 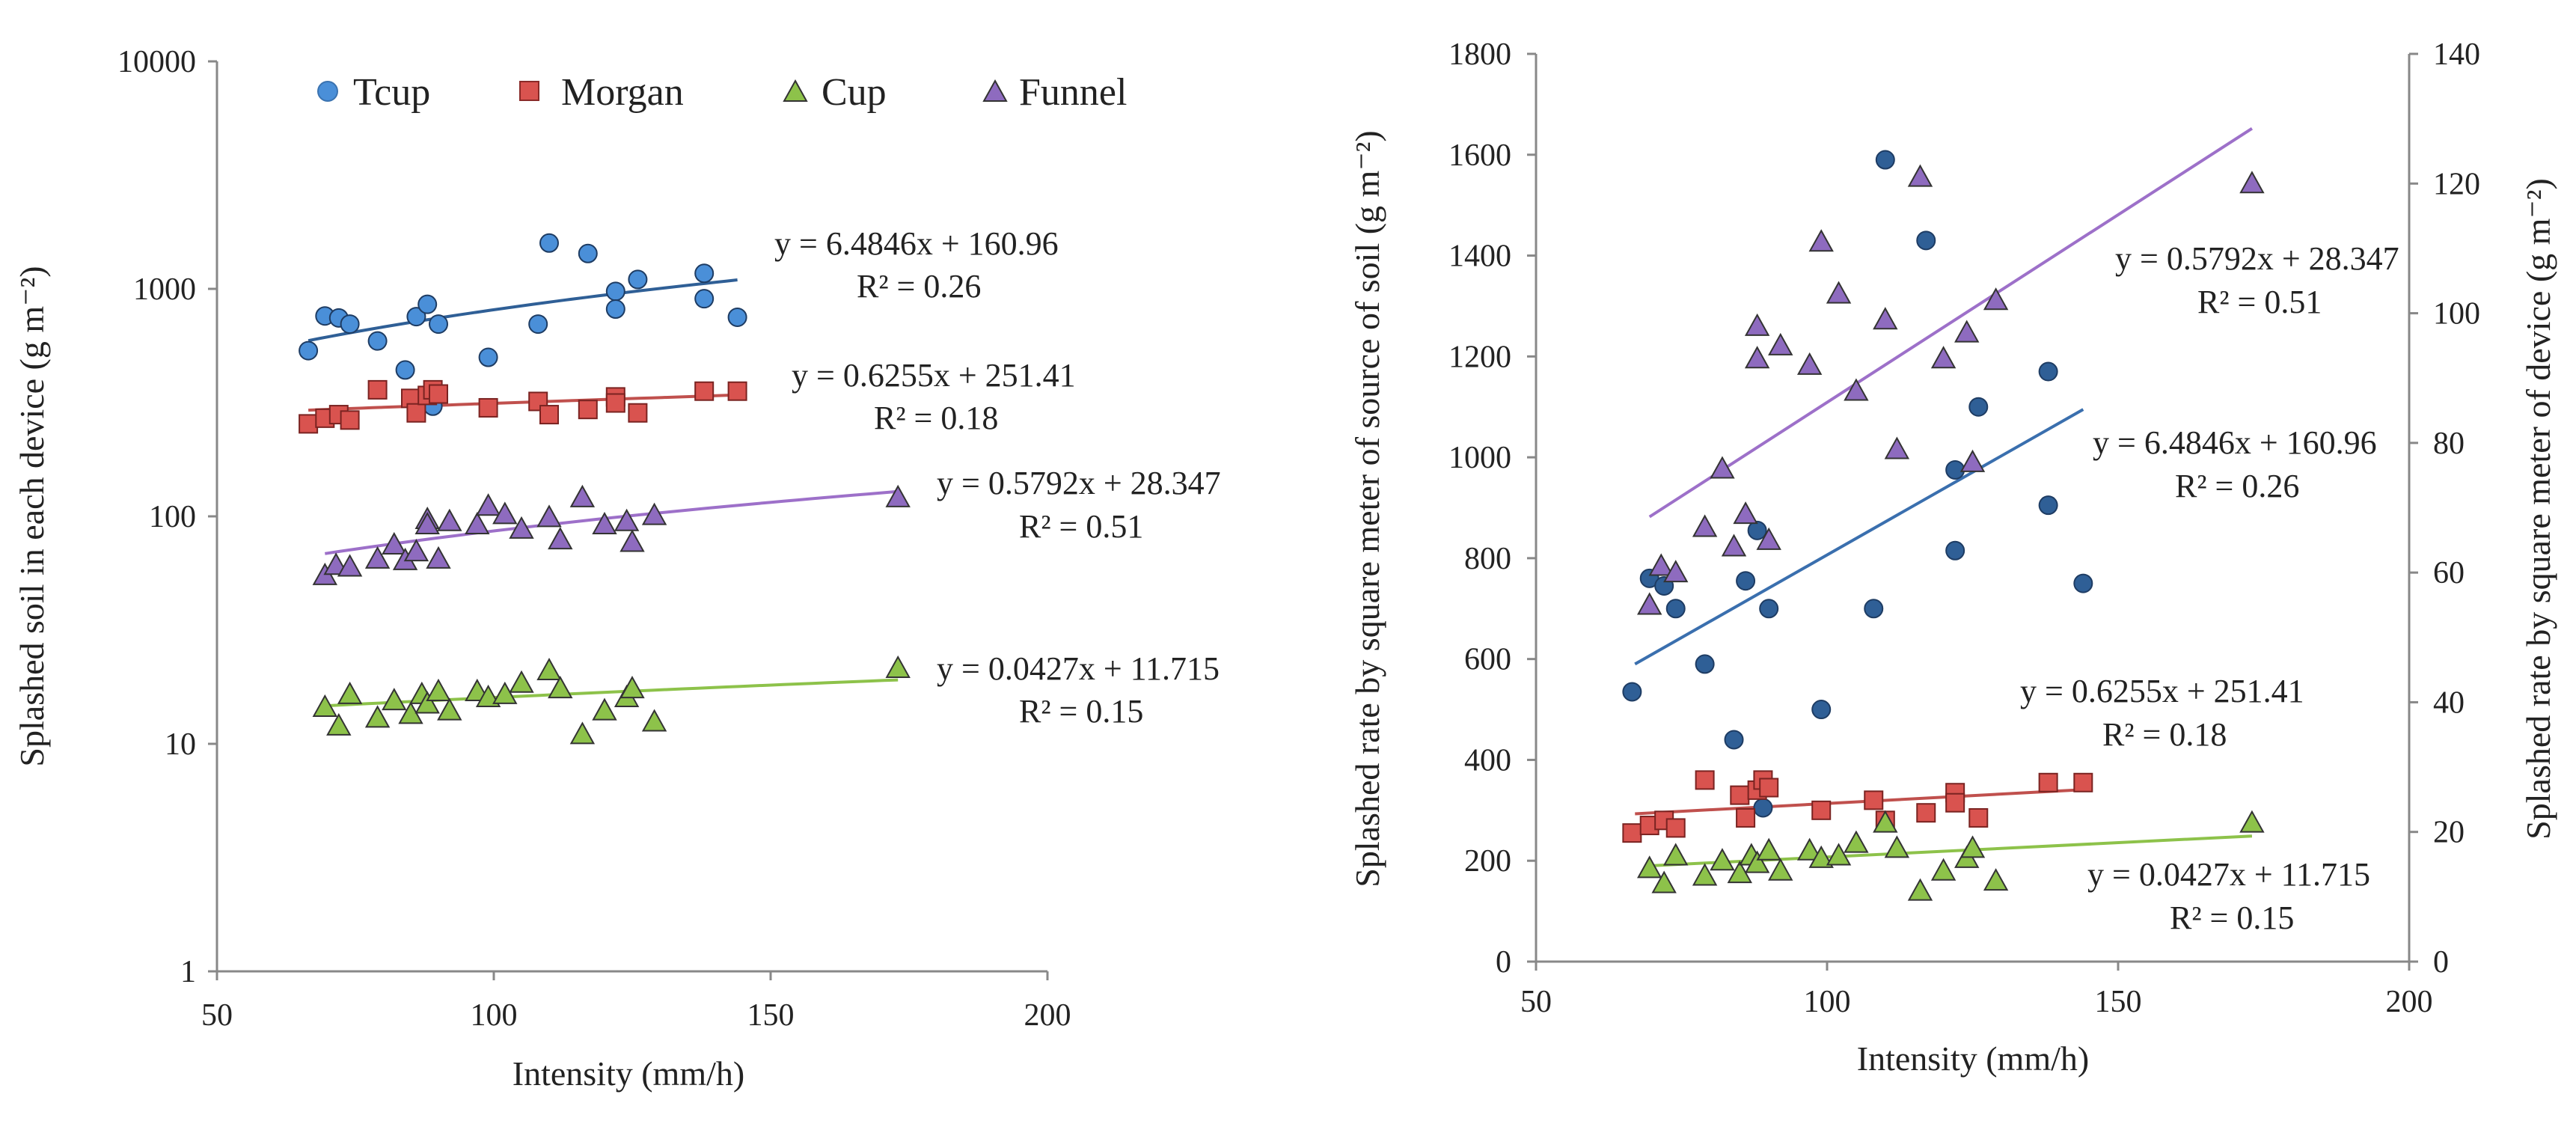 I want to click on legend-marker-tcup, so click(x=327, y=91).